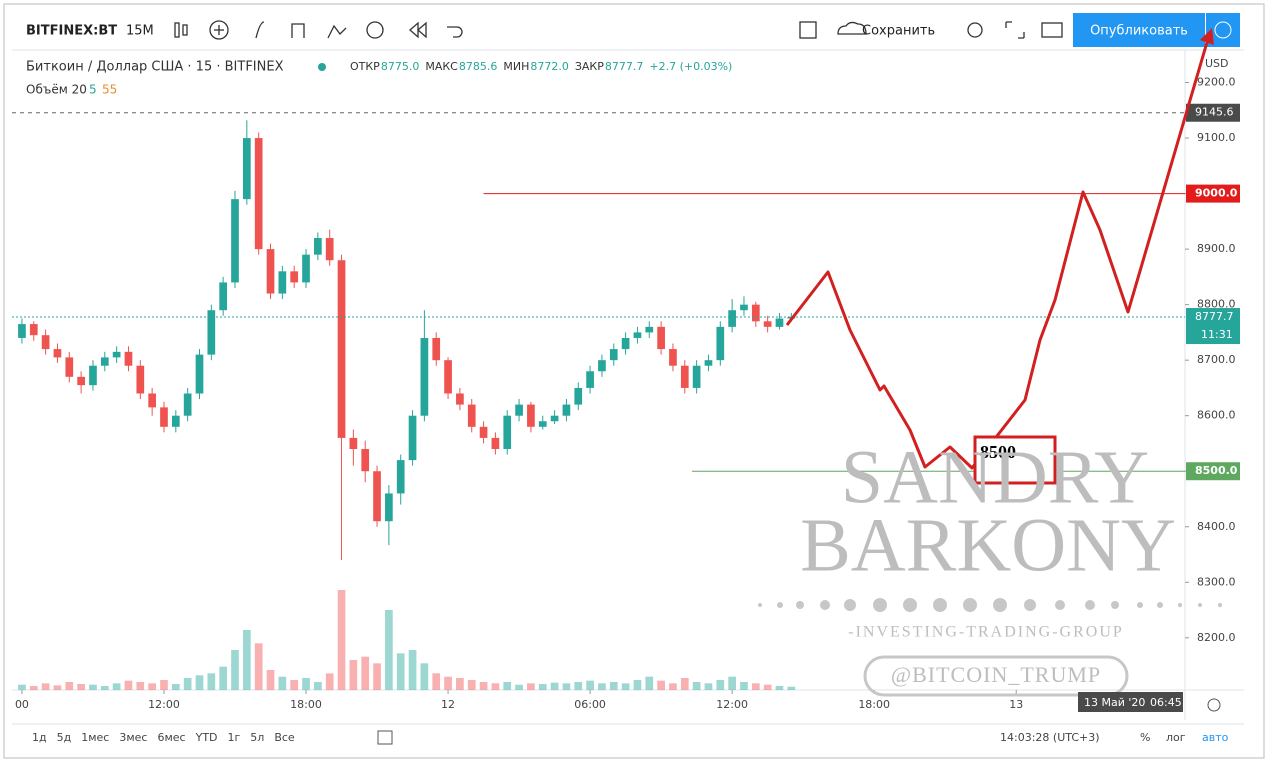  I want to click on percent: %, so click(1145, 737).